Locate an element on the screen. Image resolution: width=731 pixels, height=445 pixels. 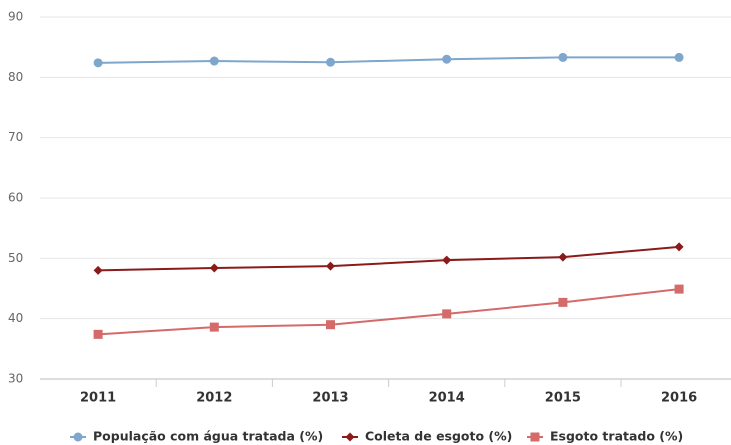
legend-label: População com água tratada (%) is located at coordinates (208, 436).